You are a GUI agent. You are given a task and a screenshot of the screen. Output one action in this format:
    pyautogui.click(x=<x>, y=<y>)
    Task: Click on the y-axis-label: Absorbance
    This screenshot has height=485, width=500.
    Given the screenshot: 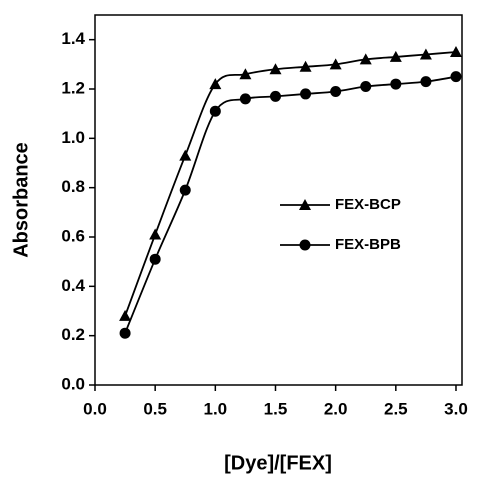 What is the action you would take?
    pyautogui.click(x=21, y=200)
    